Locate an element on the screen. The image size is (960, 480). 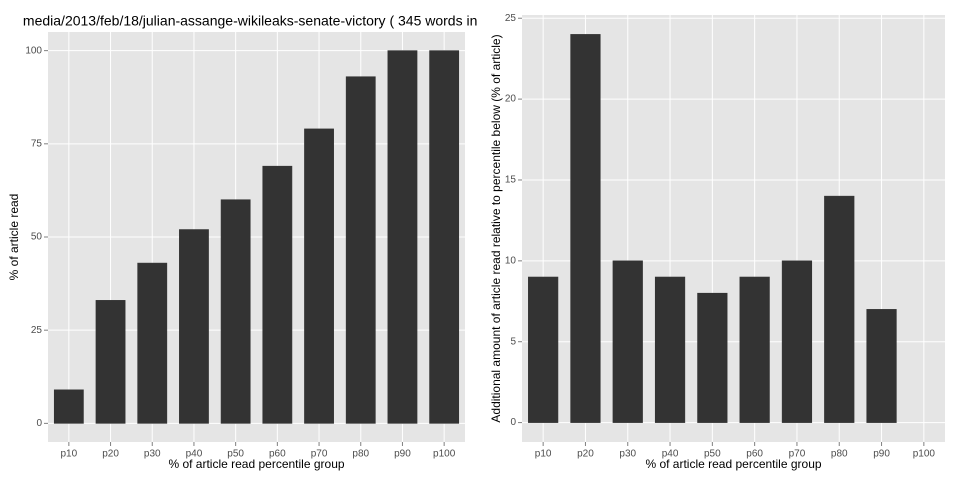
y-axis-title: % of article read is located at coordinates (14, 237).